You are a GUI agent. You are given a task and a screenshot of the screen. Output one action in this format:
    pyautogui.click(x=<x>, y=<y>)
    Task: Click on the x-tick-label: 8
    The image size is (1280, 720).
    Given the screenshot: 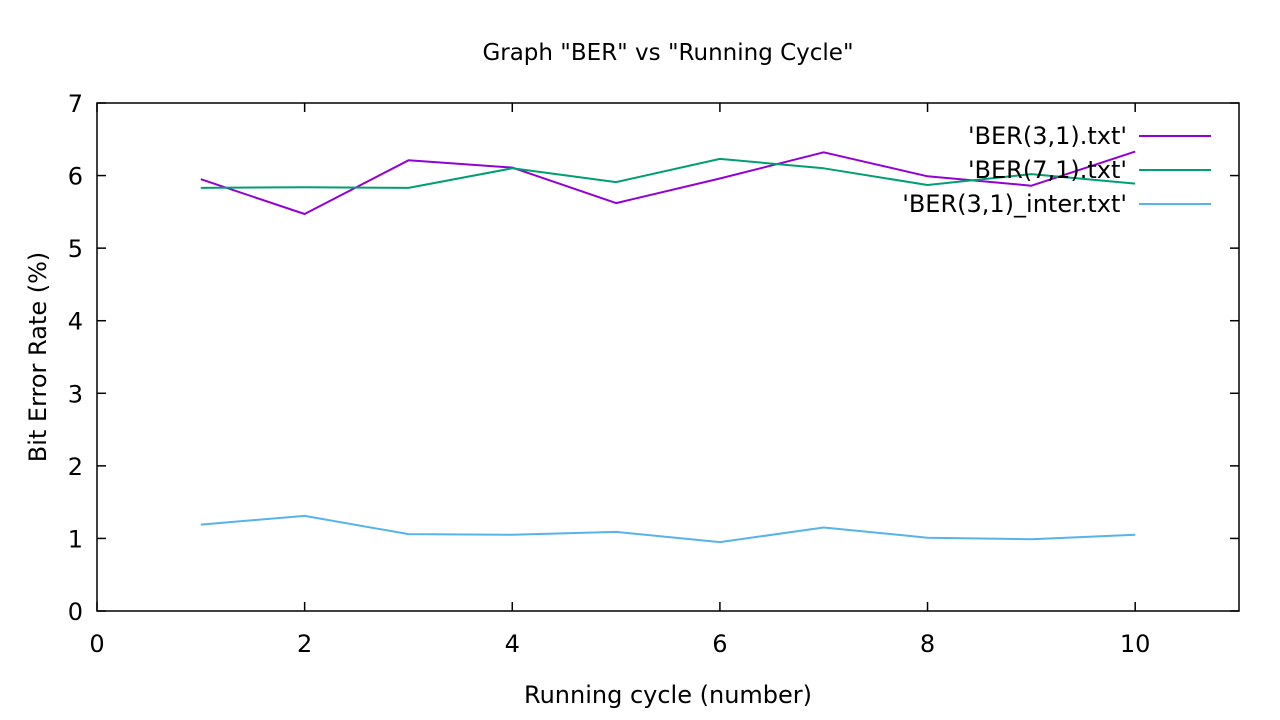 What is the action you would take?
    pyautogui.click(x=927, y=644)
    